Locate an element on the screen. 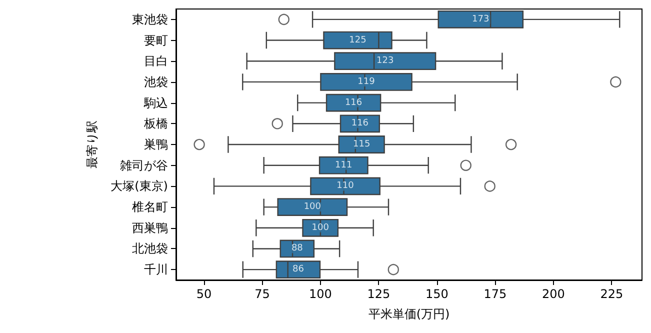 The height and width of the screenshot is (333, 651). y-tick-label: 千川 is located at coordinates (156, 269).